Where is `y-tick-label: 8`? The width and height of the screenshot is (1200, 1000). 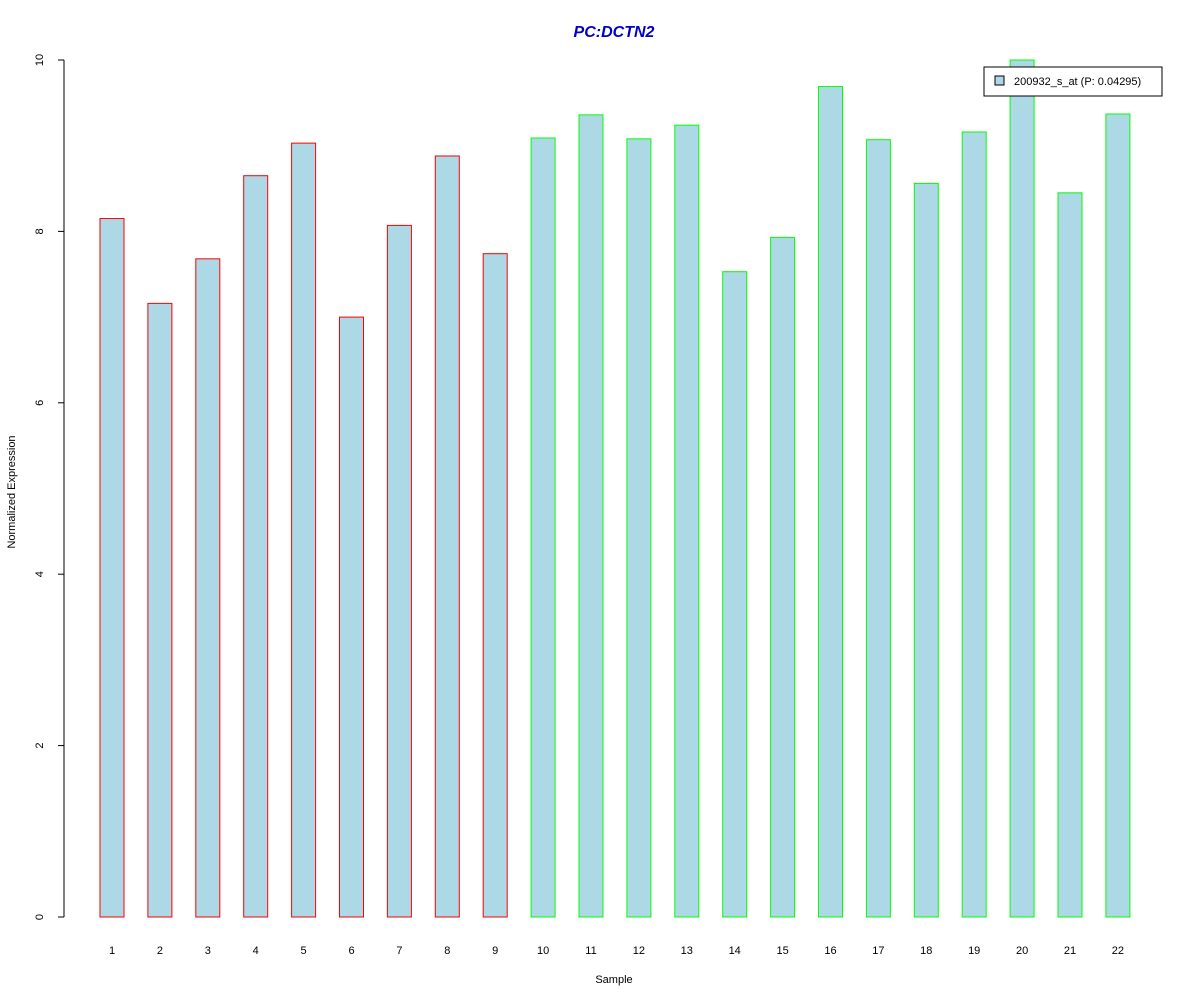
y-tick-label: 8 is located at coordinates (40, 231).